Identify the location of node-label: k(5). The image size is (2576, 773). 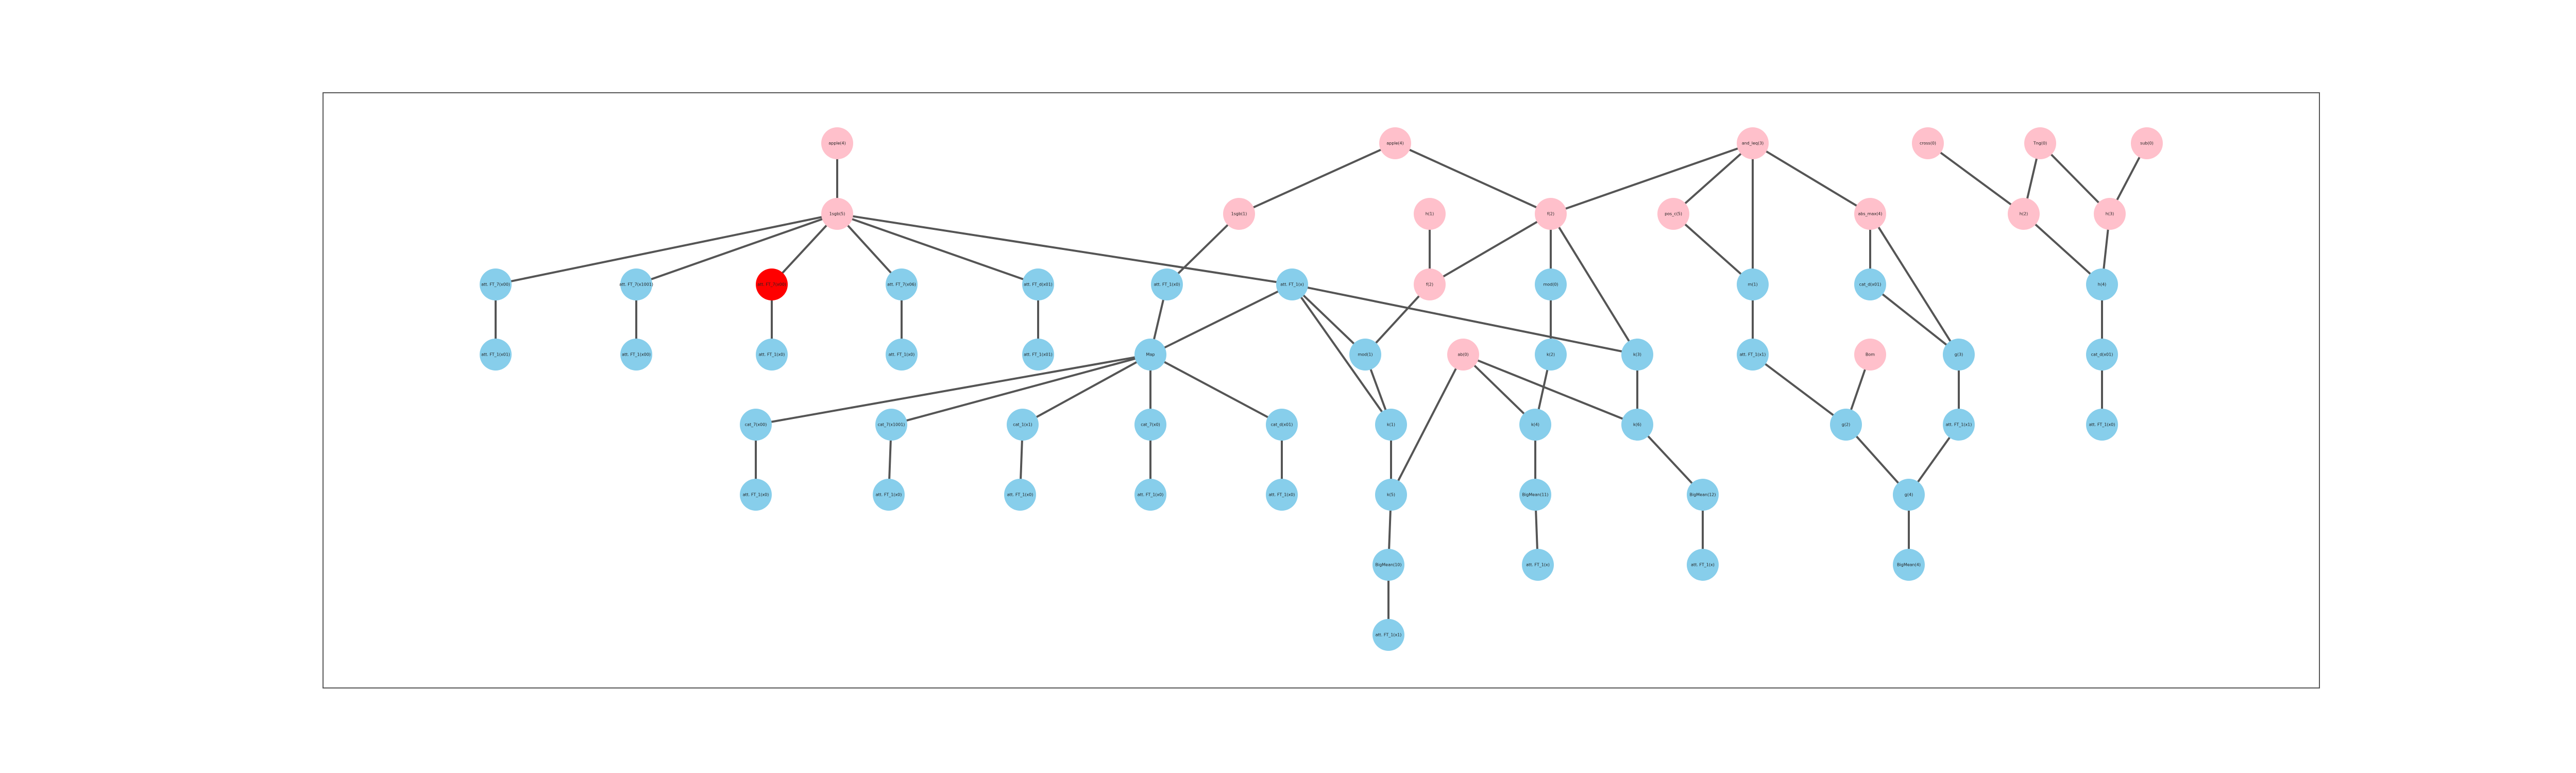
(1391, 495).